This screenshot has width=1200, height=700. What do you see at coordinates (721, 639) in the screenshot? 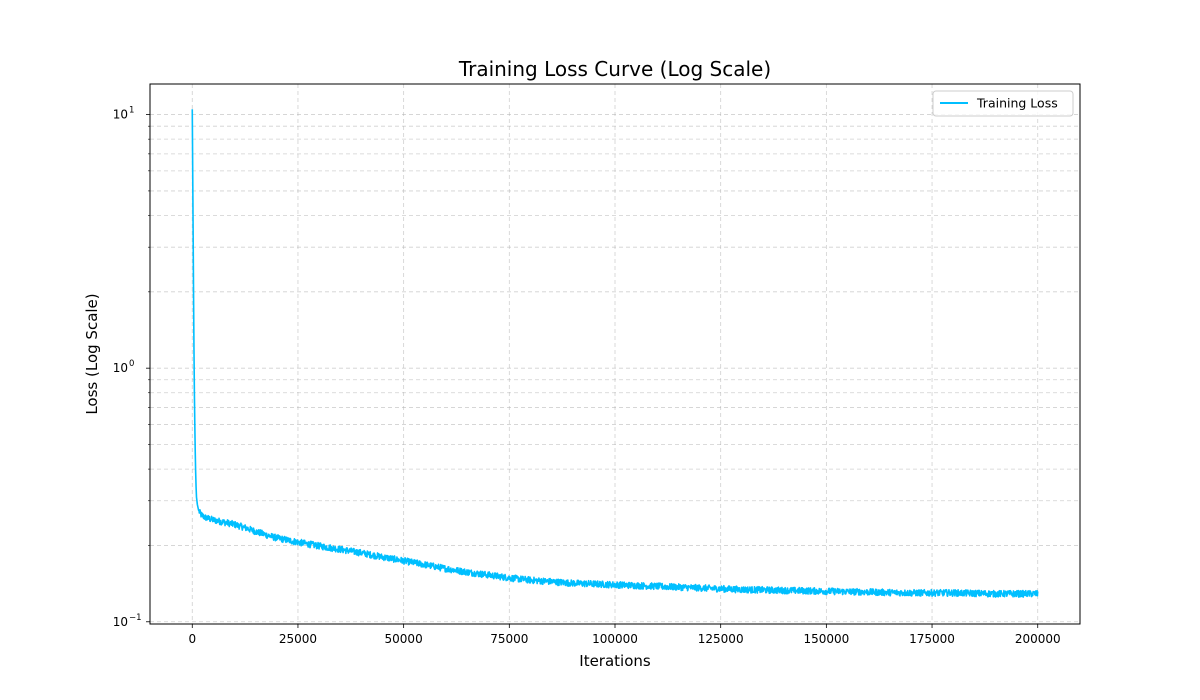
I see `x-tick-label: 125000` at bounding box center [721, 639].